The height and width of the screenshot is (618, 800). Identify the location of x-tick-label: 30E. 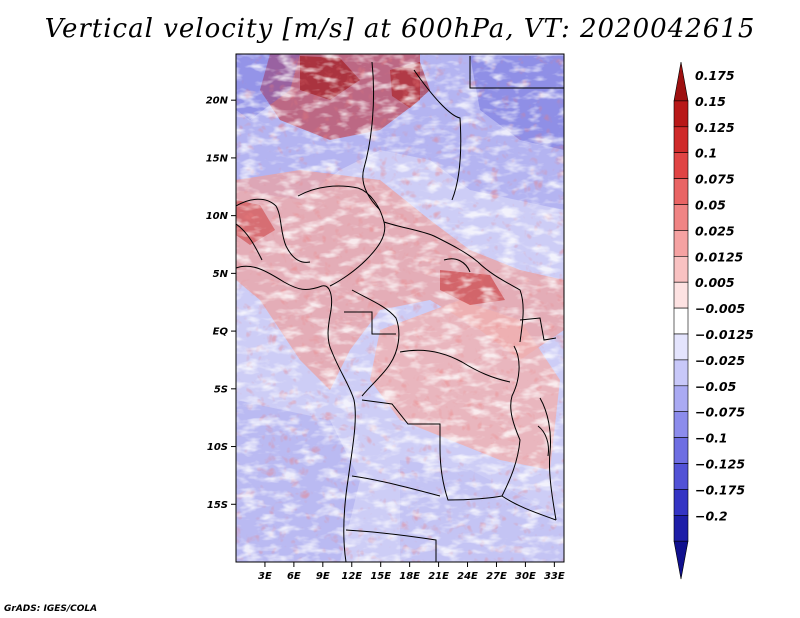
(525, 576).